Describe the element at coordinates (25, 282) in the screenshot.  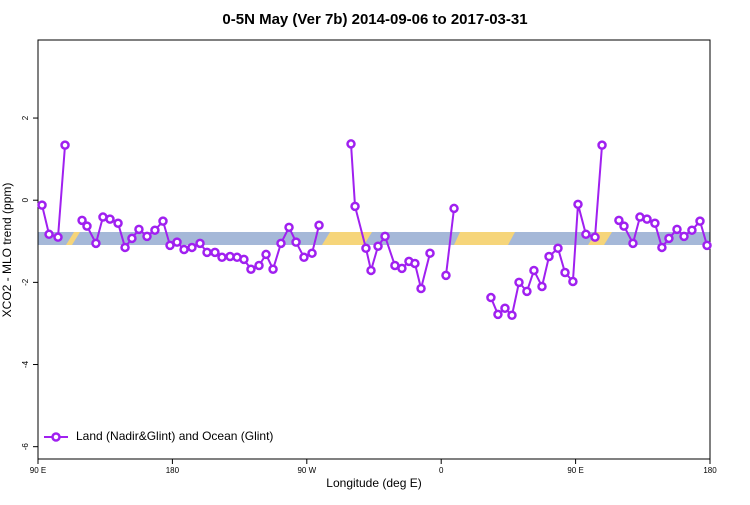
I see `y-tick-label: -2` at that location.